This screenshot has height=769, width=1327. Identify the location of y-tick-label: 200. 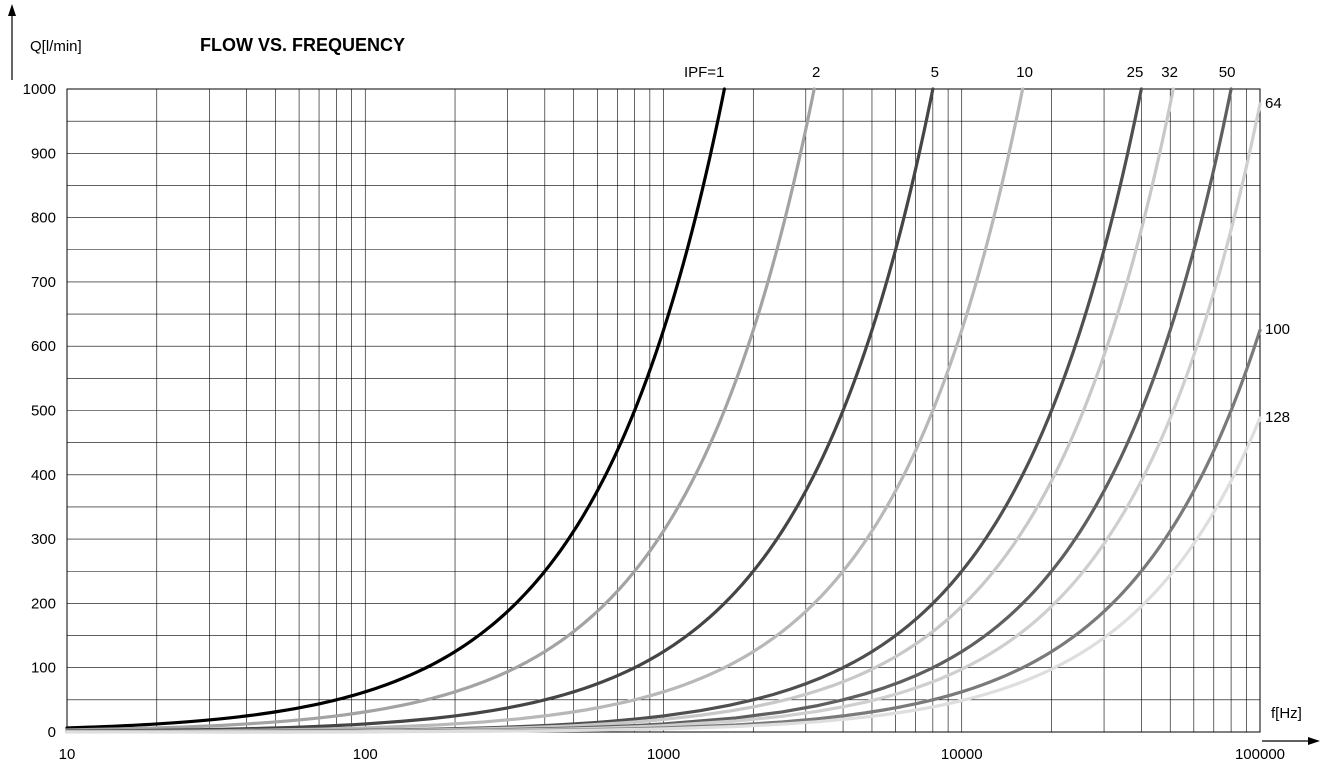
(43, 603).